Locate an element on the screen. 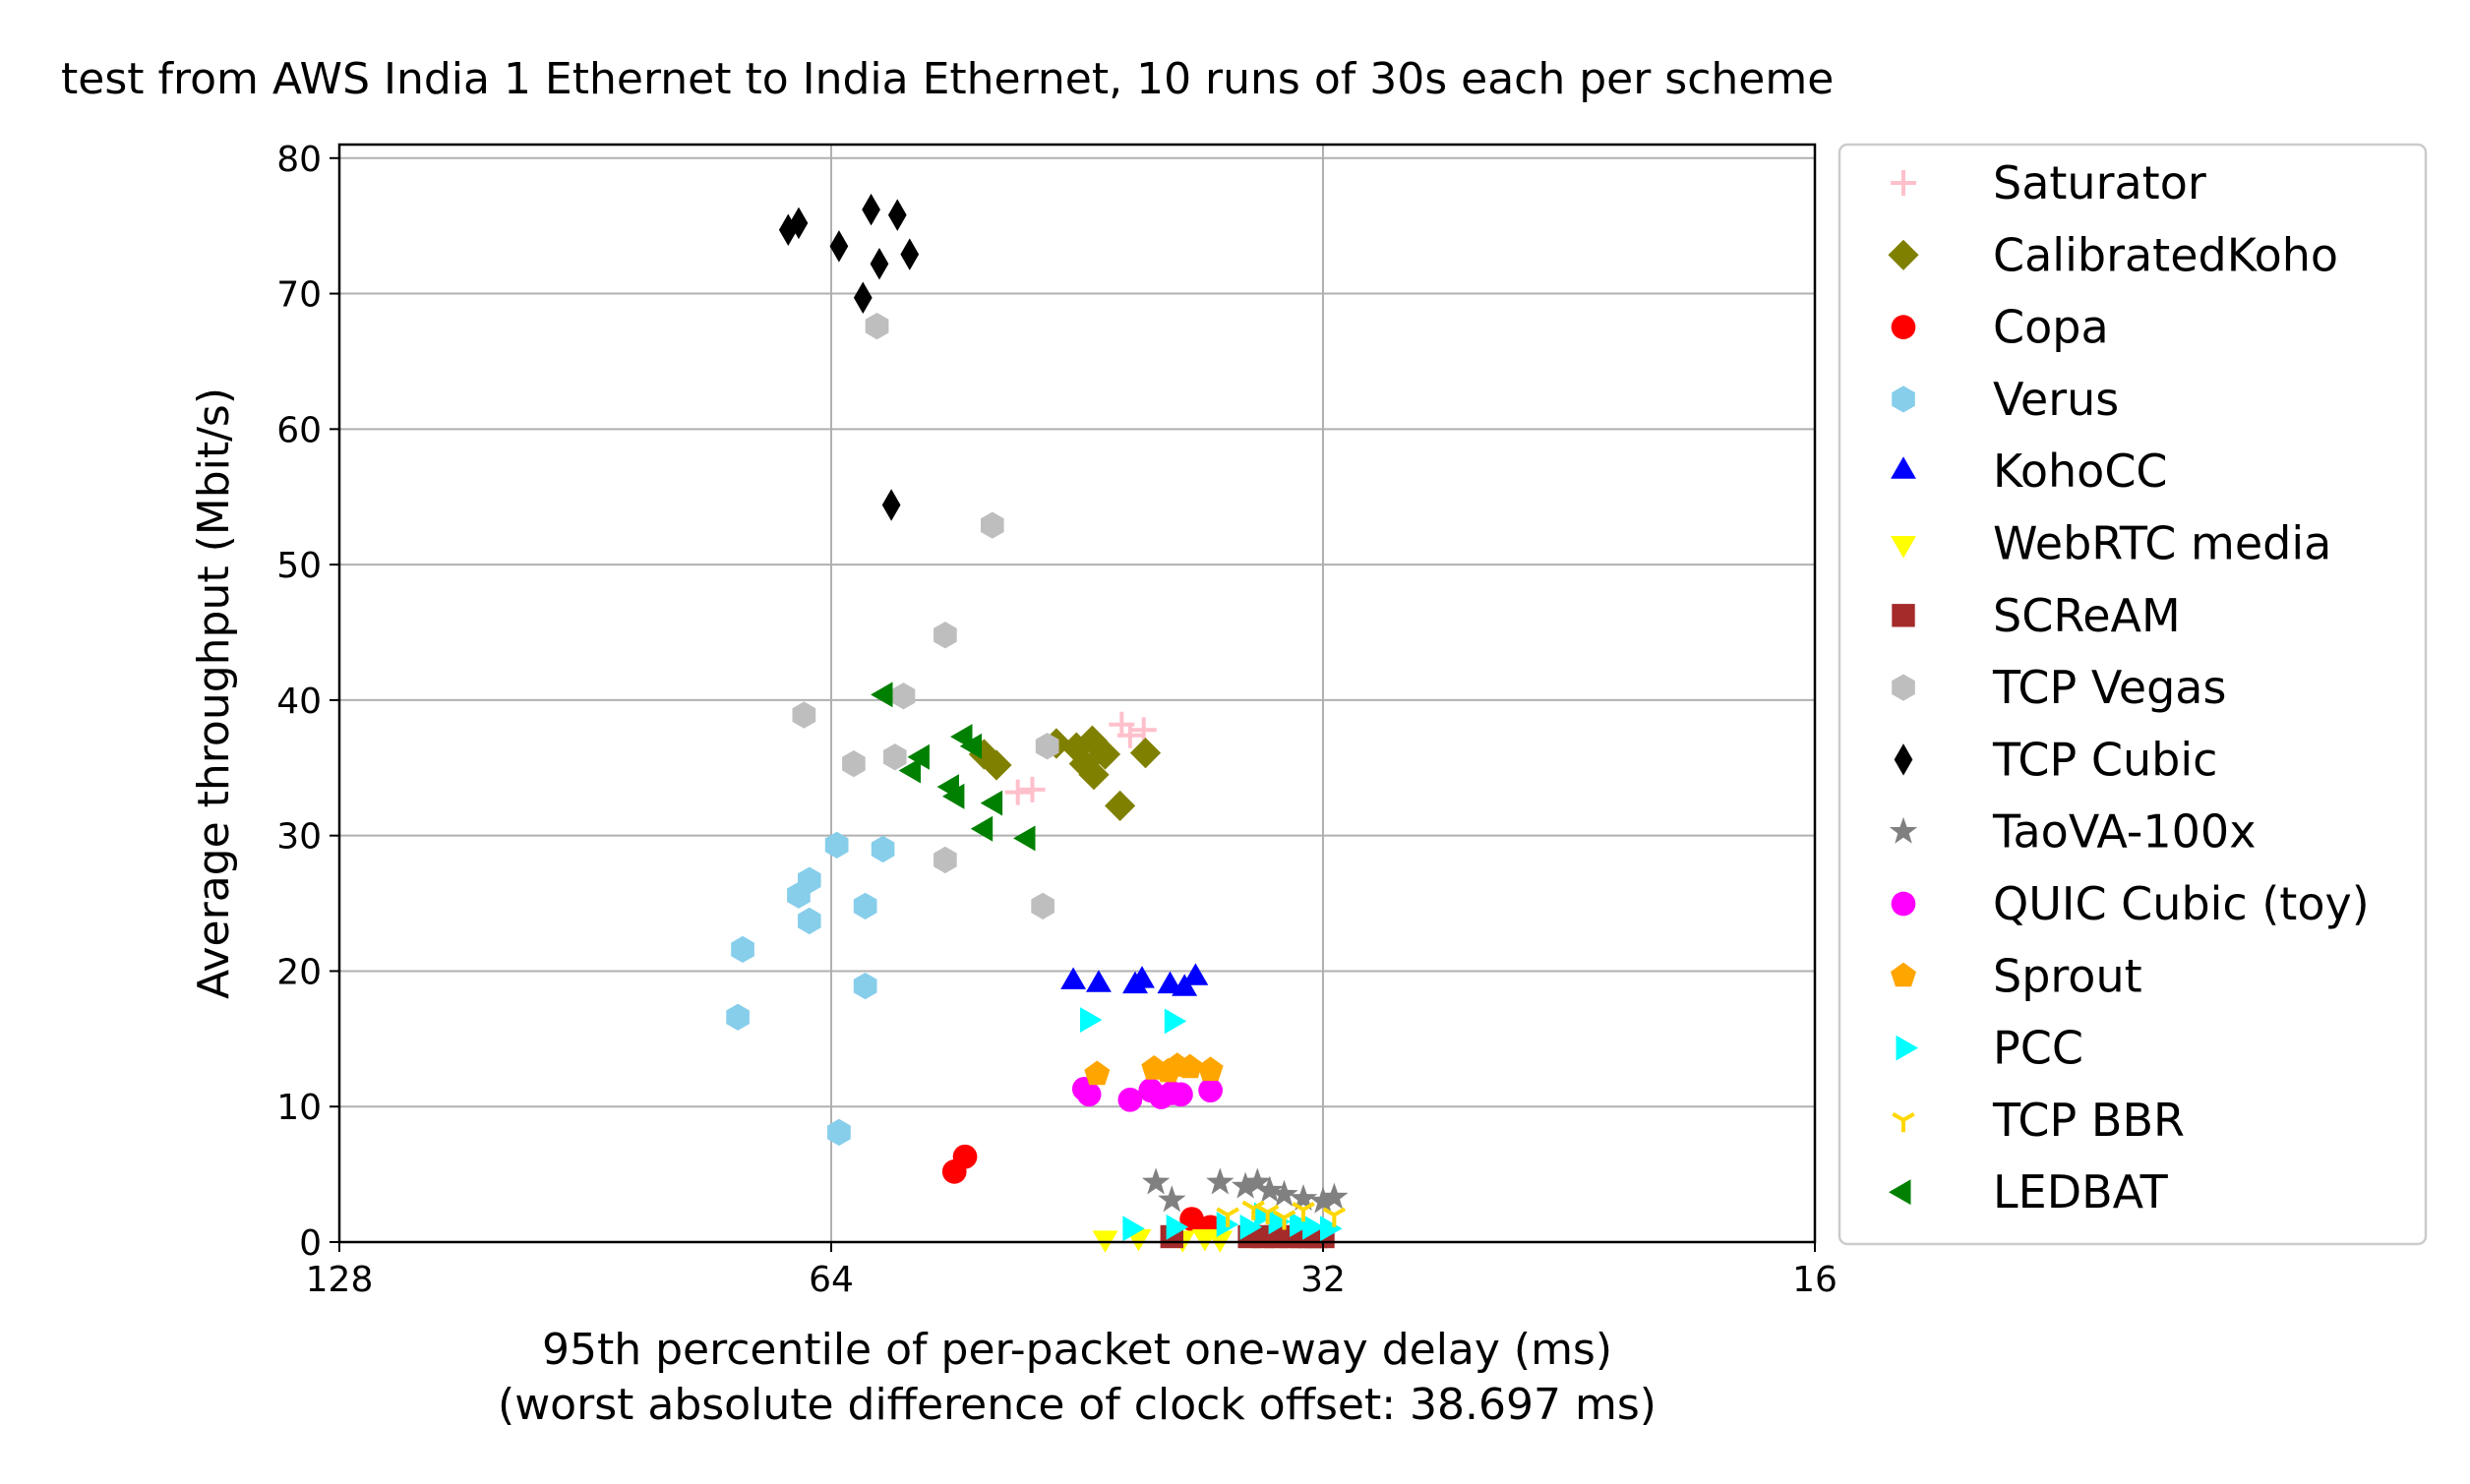 The width and height of the screenshot is (2470, 1484). y-tick-label: 60 is located at coordinates (299, 430).